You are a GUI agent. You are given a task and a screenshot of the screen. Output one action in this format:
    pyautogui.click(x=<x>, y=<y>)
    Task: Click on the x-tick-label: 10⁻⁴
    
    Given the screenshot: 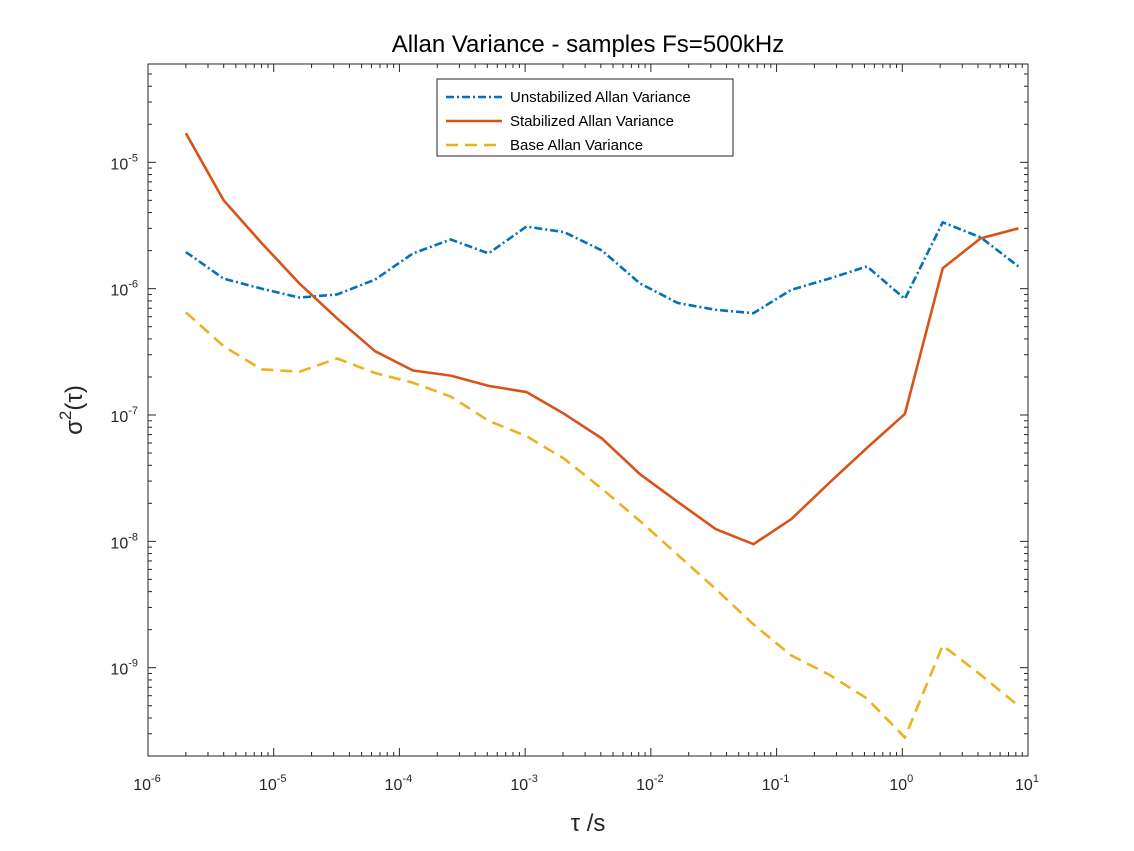 What is the action you would take?
    pyautogui.click(x=399, y=783)
    